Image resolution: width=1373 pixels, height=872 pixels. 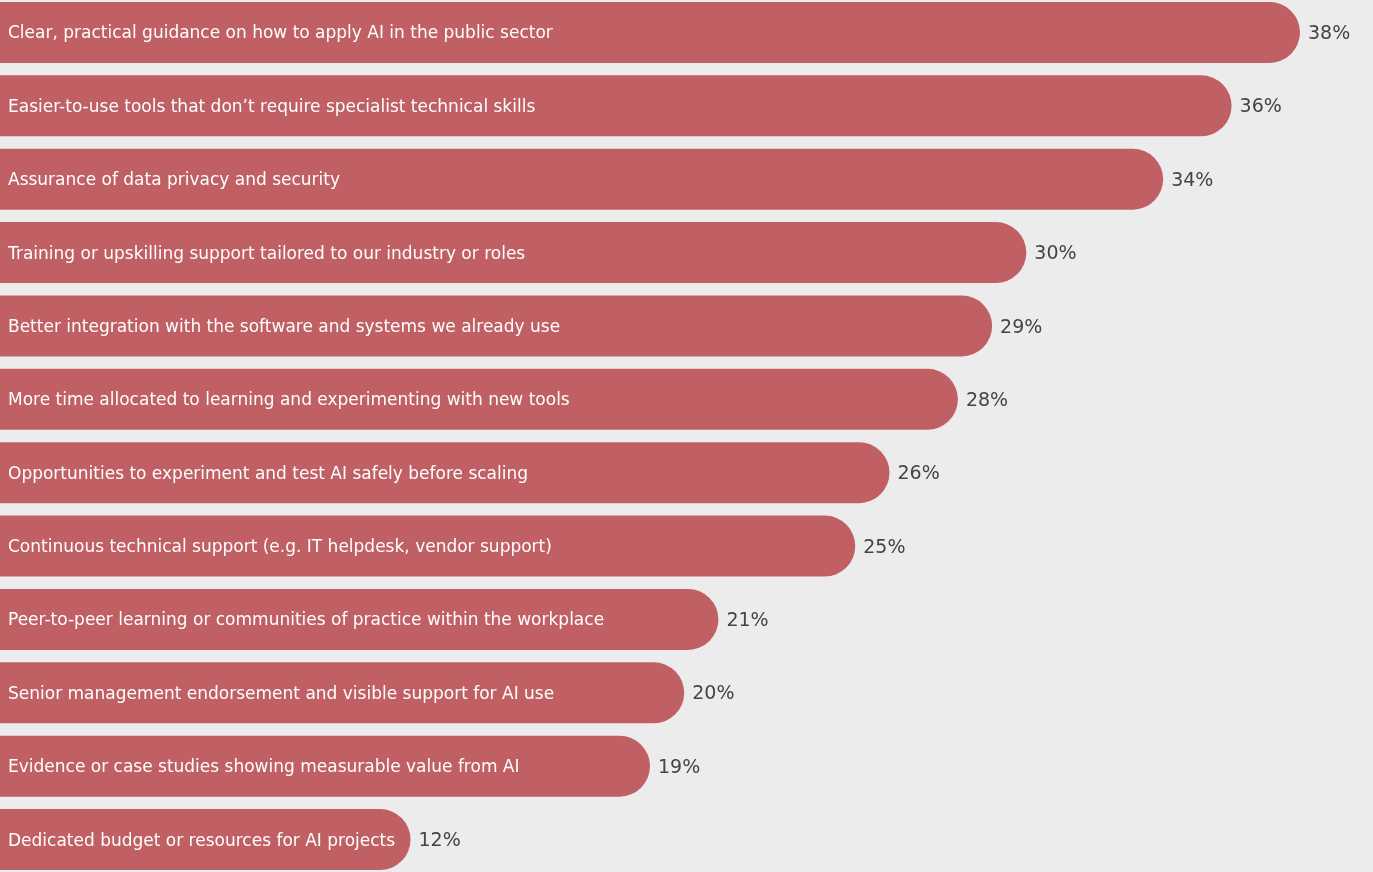 What do you see at coordinates (280, 546) in the screenshot?
I see `y-tick-label: Continuous technical support (e.g. IT helpdesk, vendor support)` at bounding box center [280, 546].